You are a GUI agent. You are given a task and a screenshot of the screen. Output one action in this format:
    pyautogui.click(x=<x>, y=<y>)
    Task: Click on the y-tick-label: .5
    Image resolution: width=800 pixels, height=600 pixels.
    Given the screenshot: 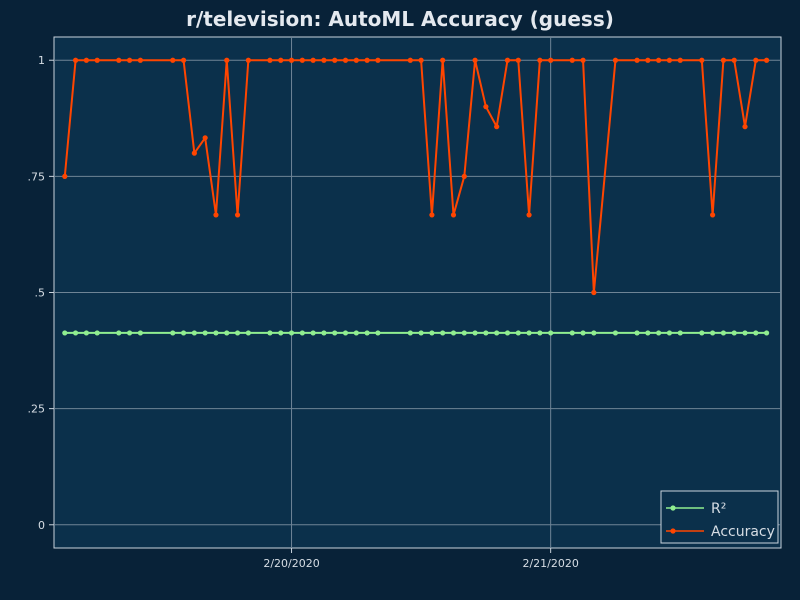 What is the action you would take?
    pyautogui.click(x=40, y=293)
    